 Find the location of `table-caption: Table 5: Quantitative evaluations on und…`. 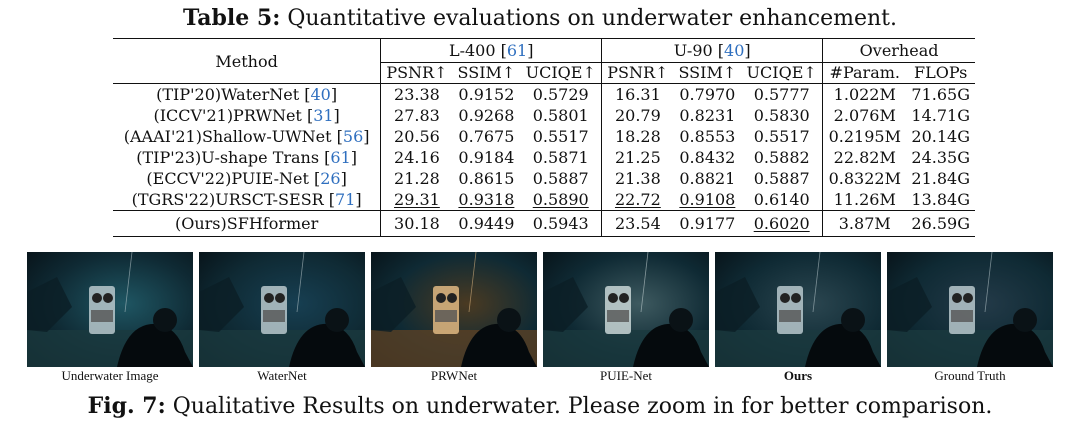

table-caption: Table 5: Quantitative evaluations on und… is located at coordinates (540, 18).